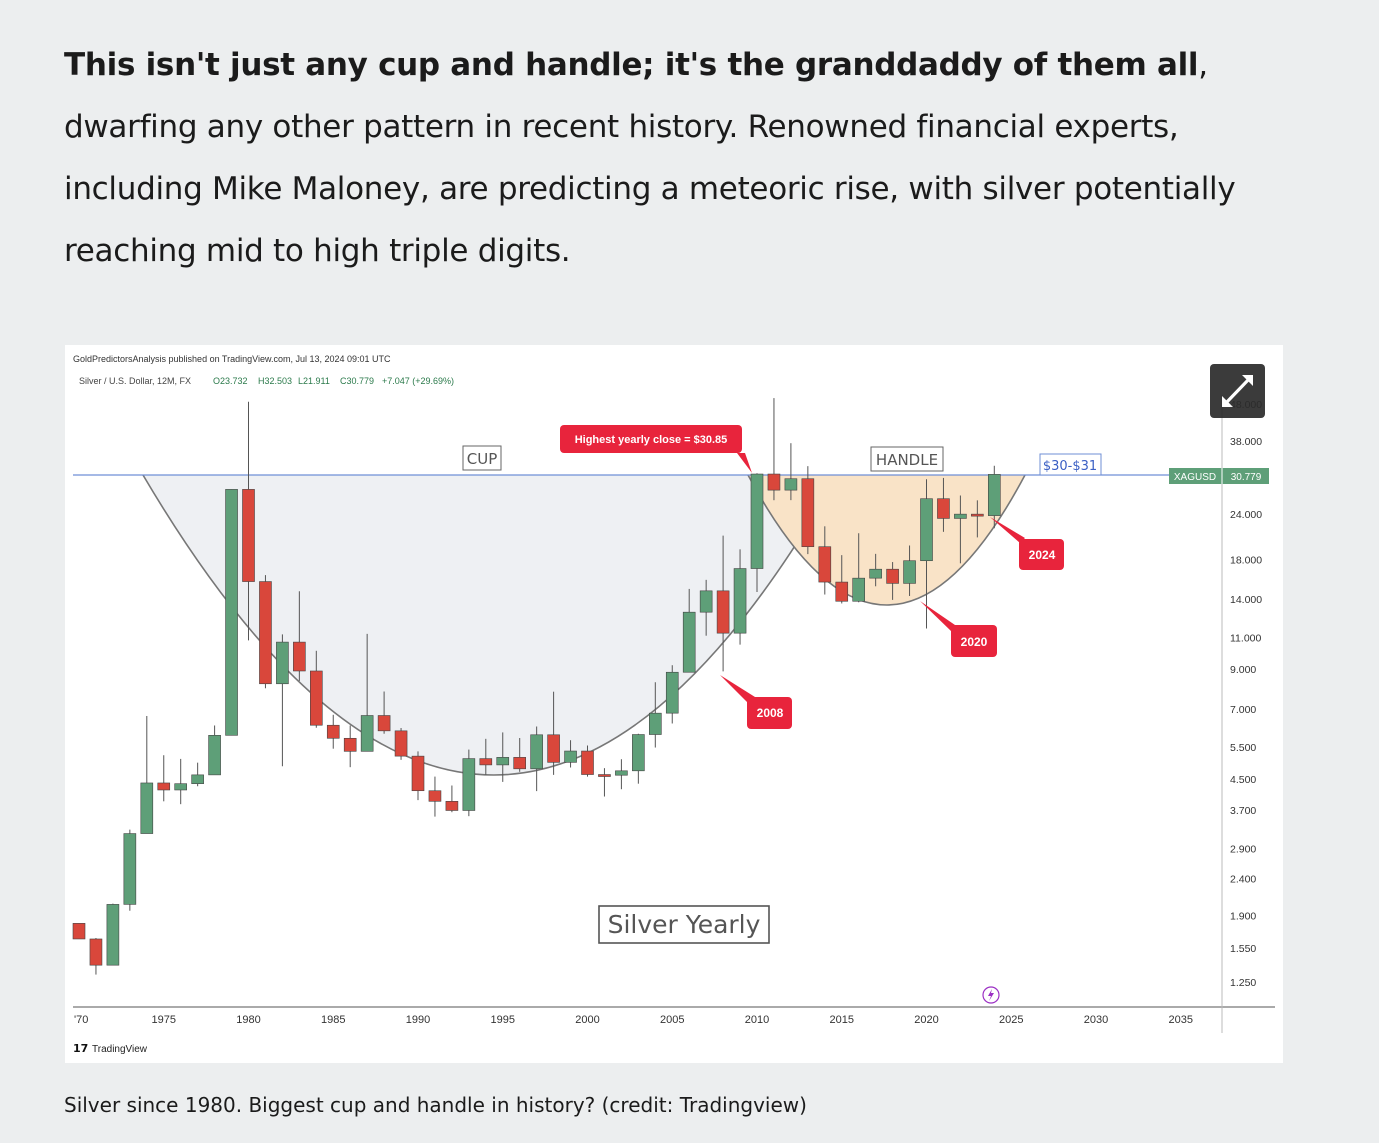 The height and width of the screenshot is (1143, 1379). Describe the element at coordinates (1195, 477) in the screenshot. I see `price-tag-symbol: XAGUSD` at that location.